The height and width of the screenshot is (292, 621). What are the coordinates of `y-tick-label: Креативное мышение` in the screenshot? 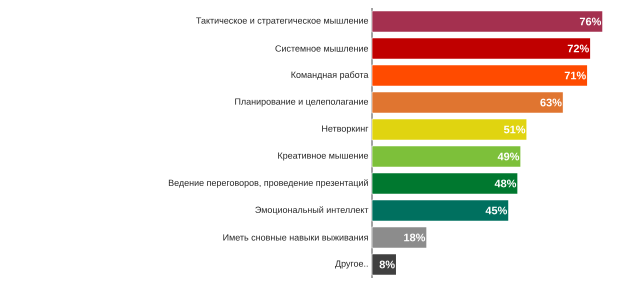 It's located at (323, 156).